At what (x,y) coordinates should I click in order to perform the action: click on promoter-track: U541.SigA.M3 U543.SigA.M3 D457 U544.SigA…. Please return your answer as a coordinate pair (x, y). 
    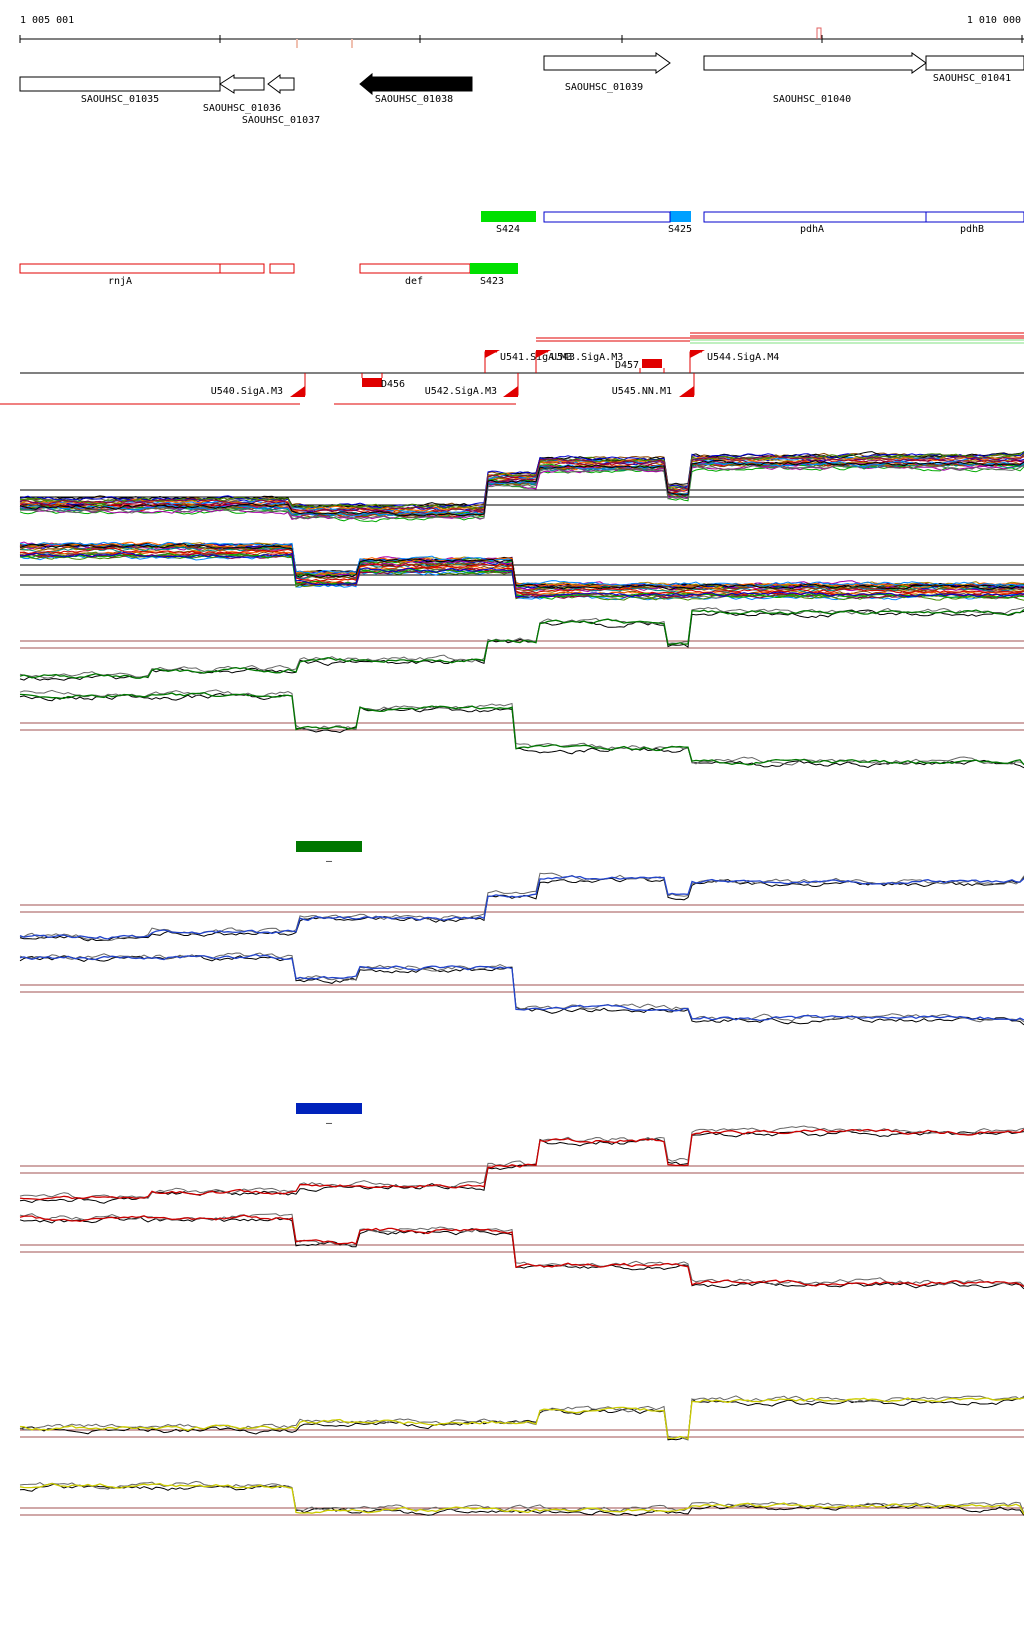
    Looking at the image, I should click on (512, 368).